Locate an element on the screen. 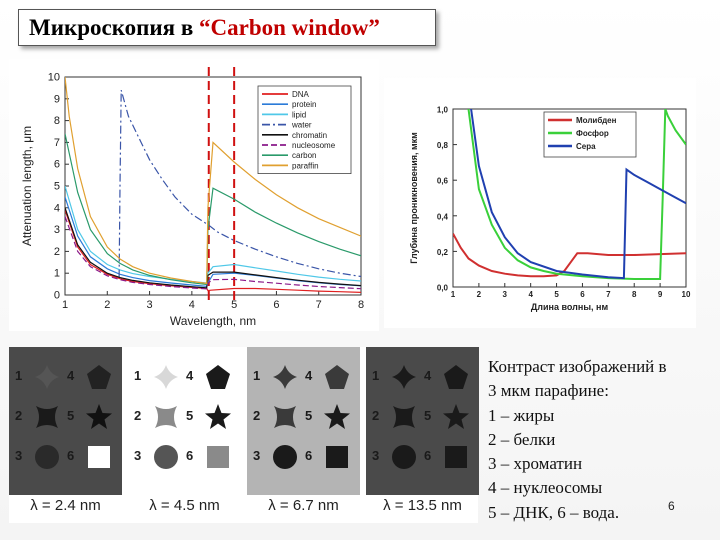 Image resolution: width=720 pixels, height=540 pixels. y-tick-label: 5 is located at coordinates (57, 187).